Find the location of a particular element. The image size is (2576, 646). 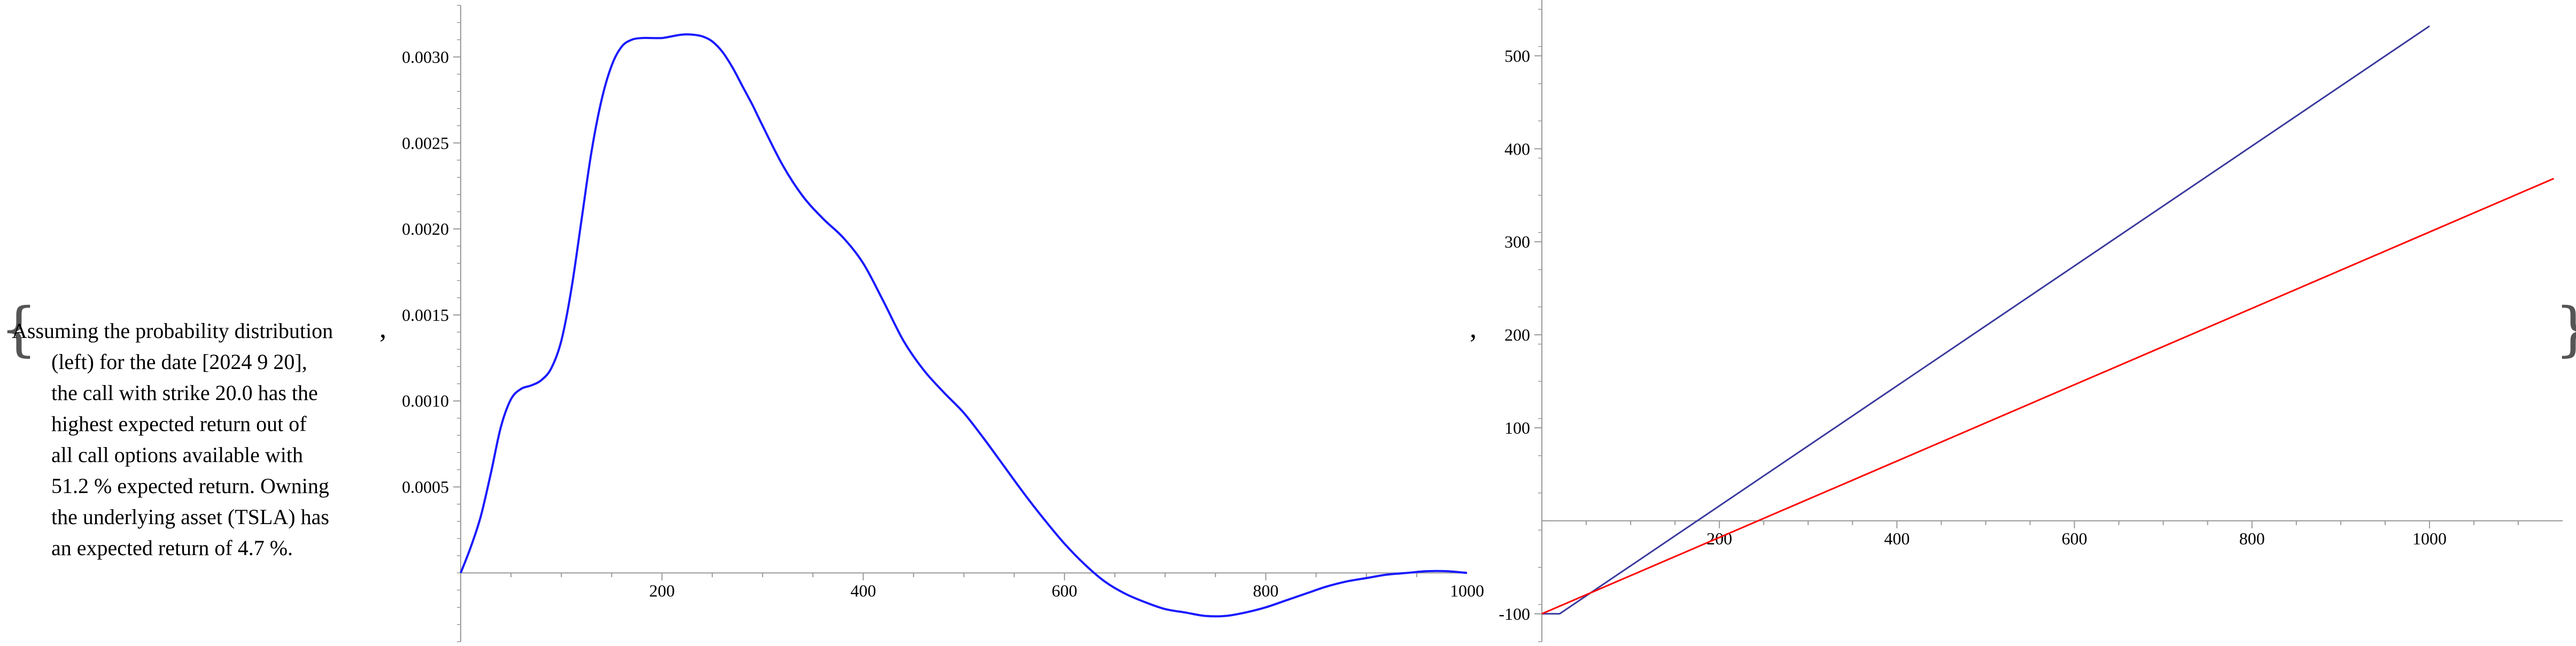

open-brace: { is located at coordinates (19, 329).